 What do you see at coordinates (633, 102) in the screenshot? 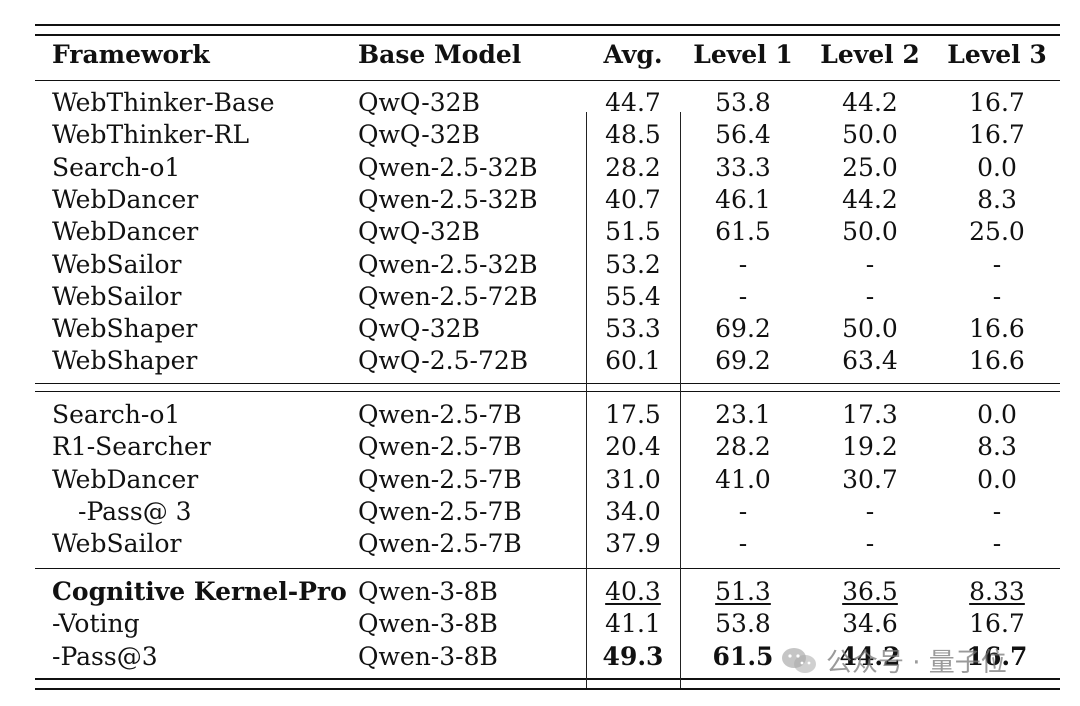
I see `cell-avg: 44.7` at bounding box center [633, 102].